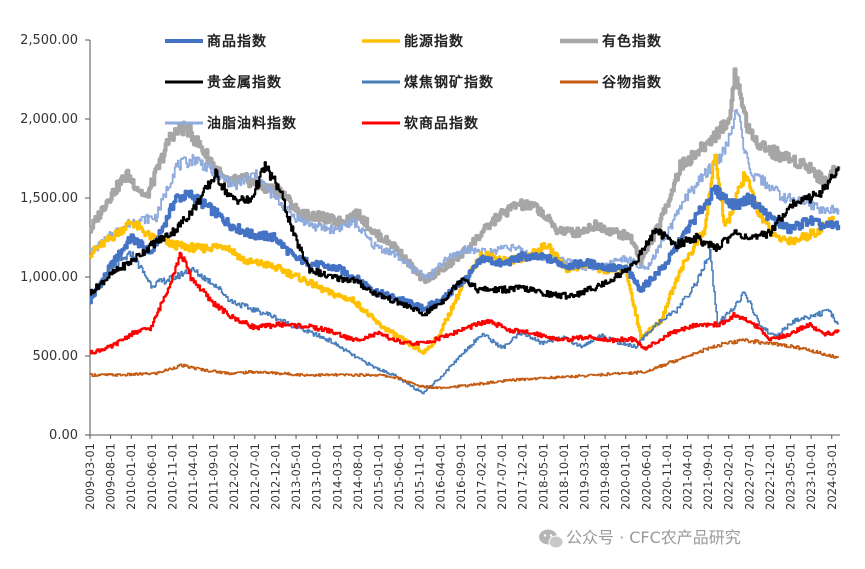  Describe the element at coordinates (481, 476) in the screenshot. I see `x-tick-label: 2017-02-01` at that location.